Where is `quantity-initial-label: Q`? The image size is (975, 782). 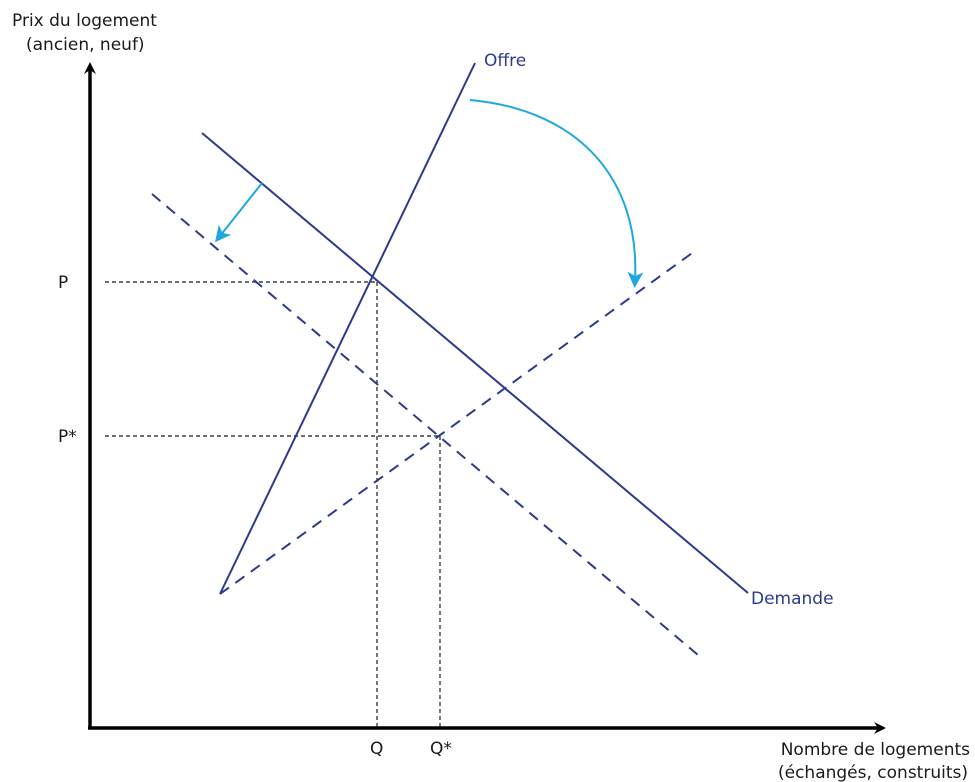
quantity-initial-label: Q is located at coordinates (376, 749).